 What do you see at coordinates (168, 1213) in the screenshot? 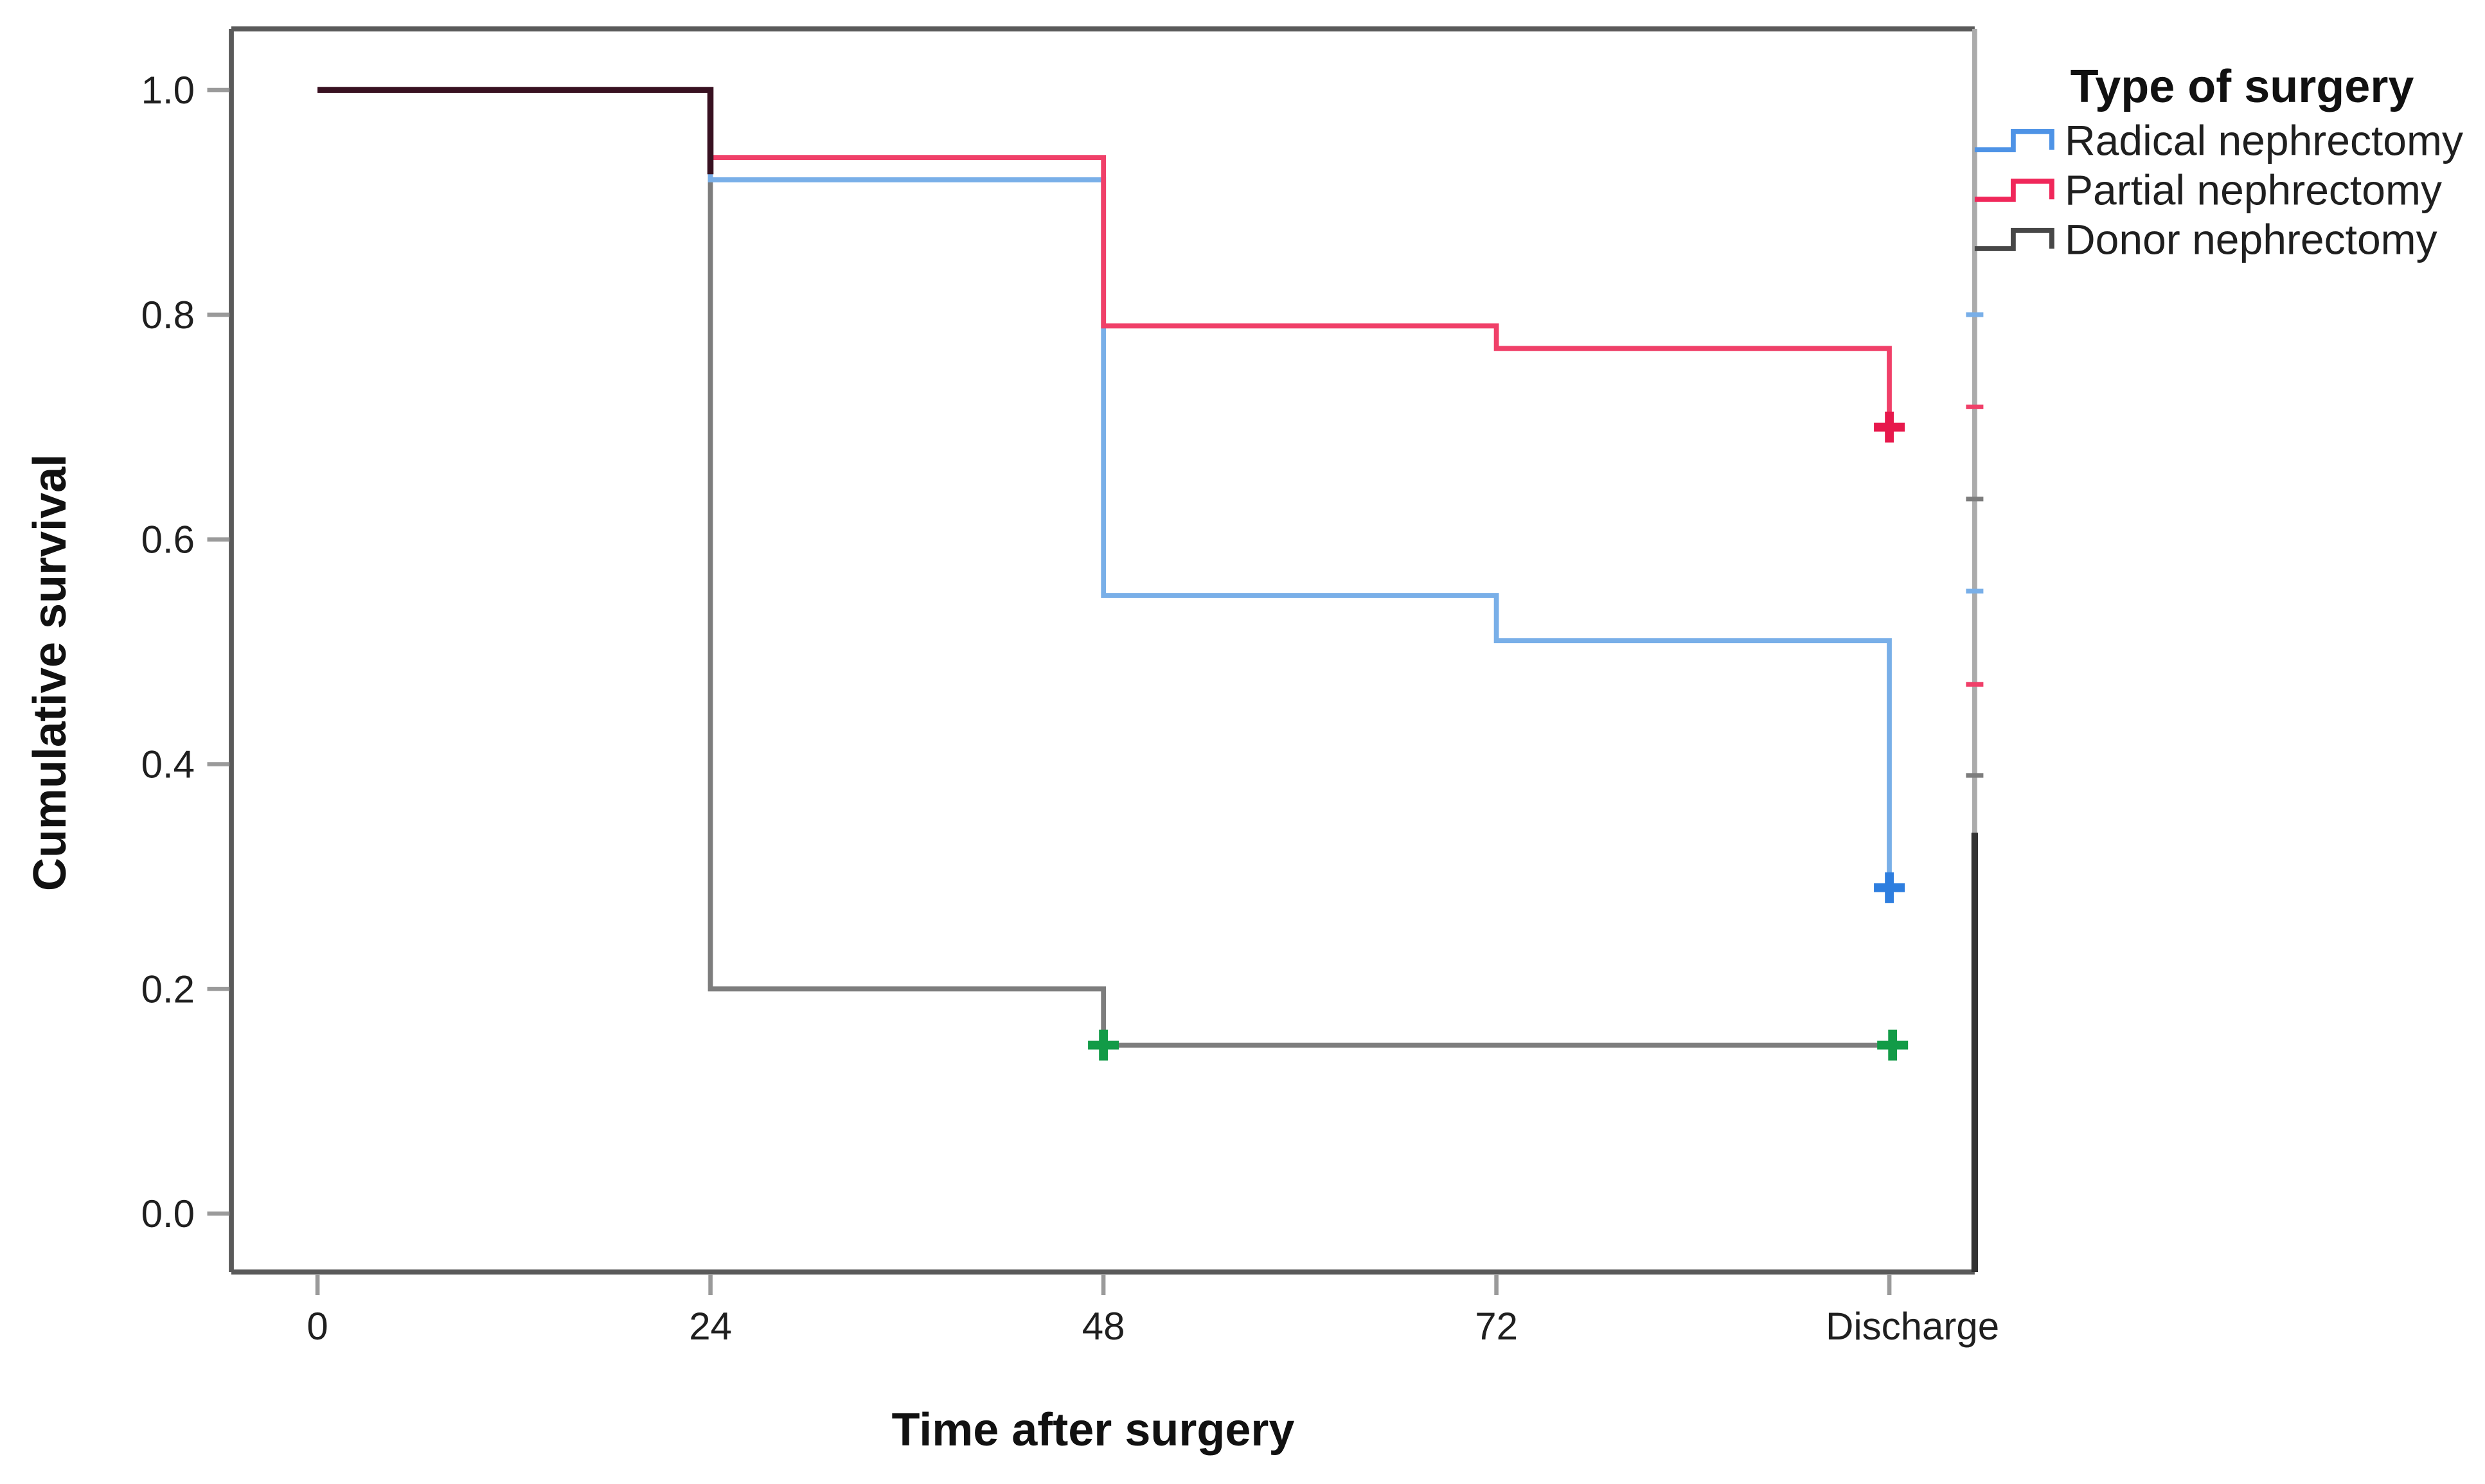
I see `y-tick-label: 0.0` at bounding box center [168, 1213].